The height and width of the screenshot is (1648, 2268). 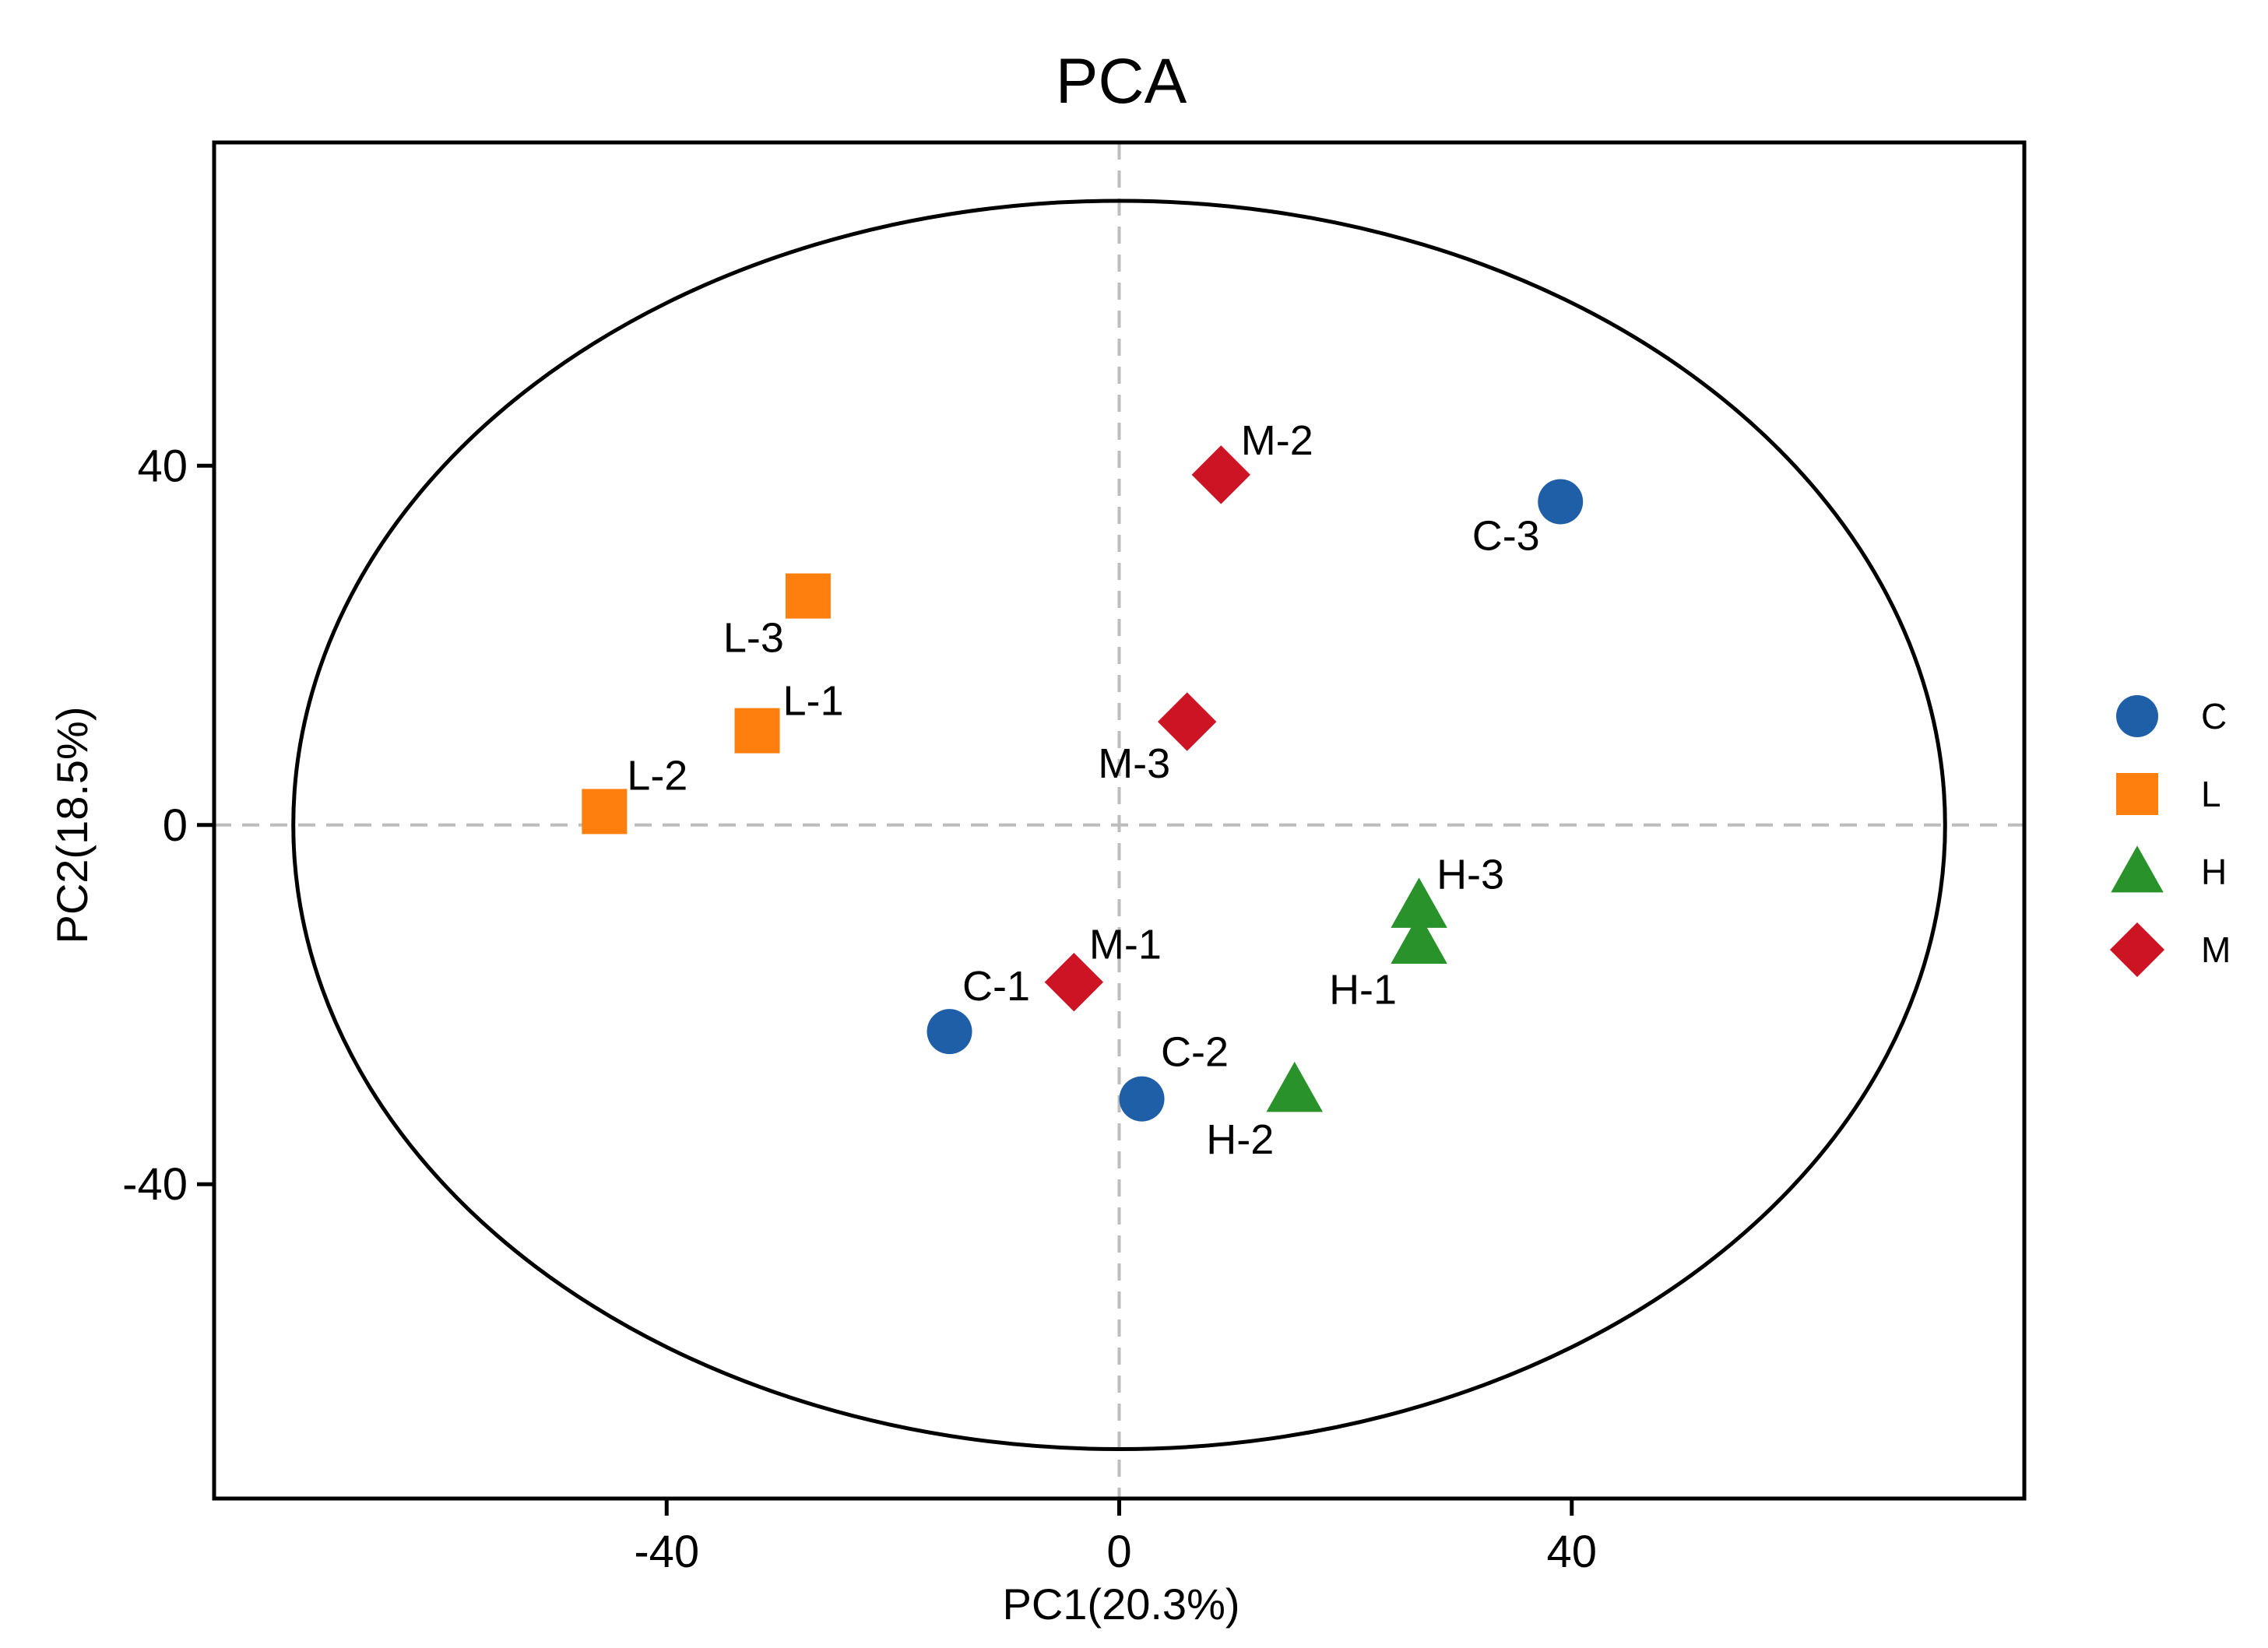 I want to click on point-label-l-1: L-1, so click(x=812, y=701).